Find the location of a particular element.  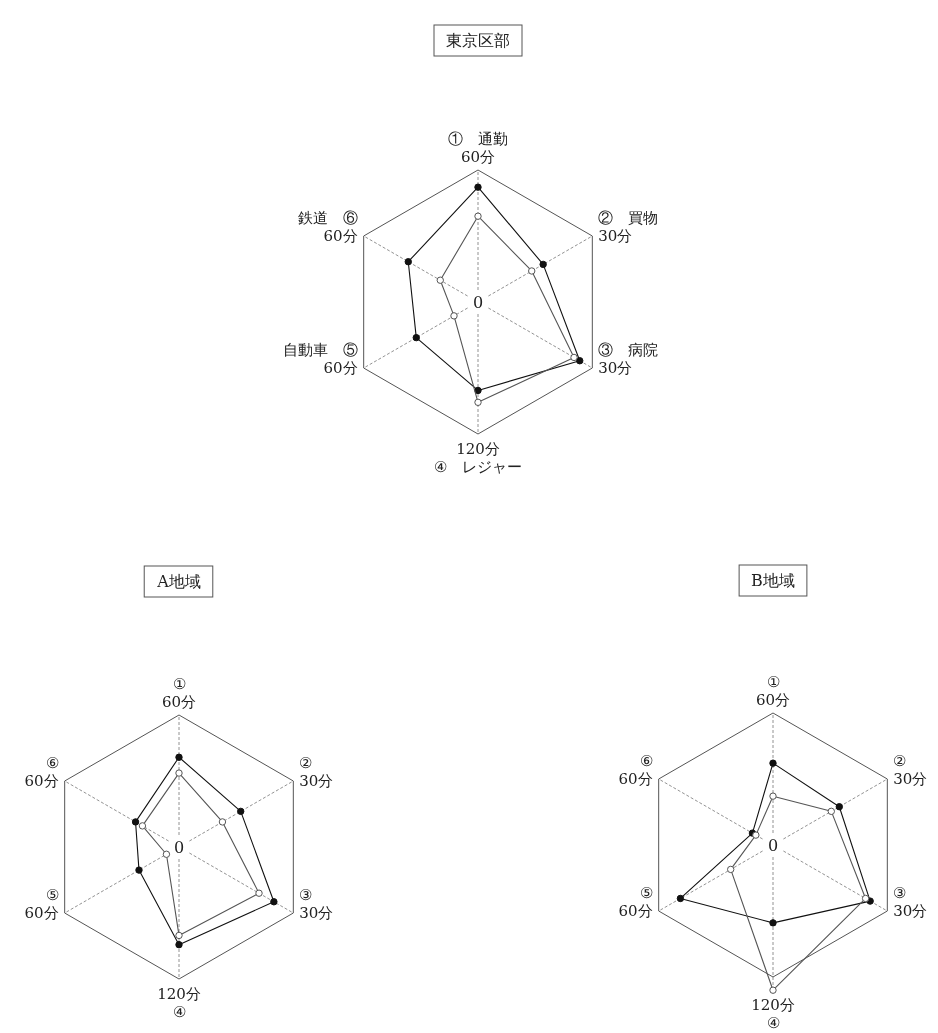

spoke-label: ① 通勤 60分 is located at coordinates (478, 148).